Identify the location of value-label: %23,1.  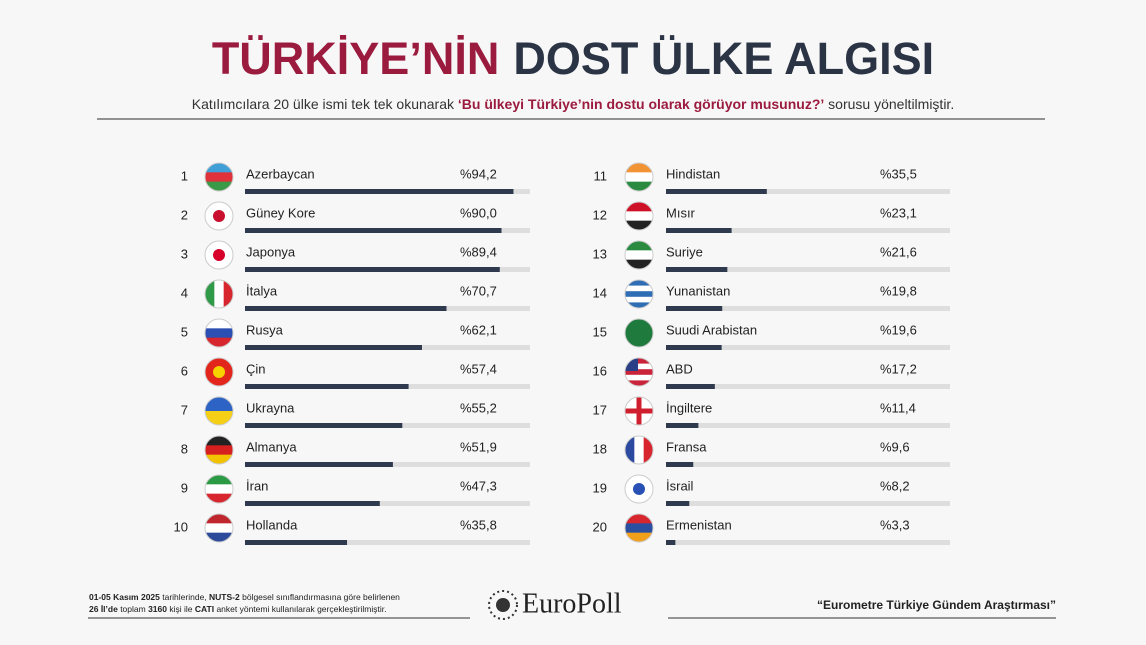
(898, 212).